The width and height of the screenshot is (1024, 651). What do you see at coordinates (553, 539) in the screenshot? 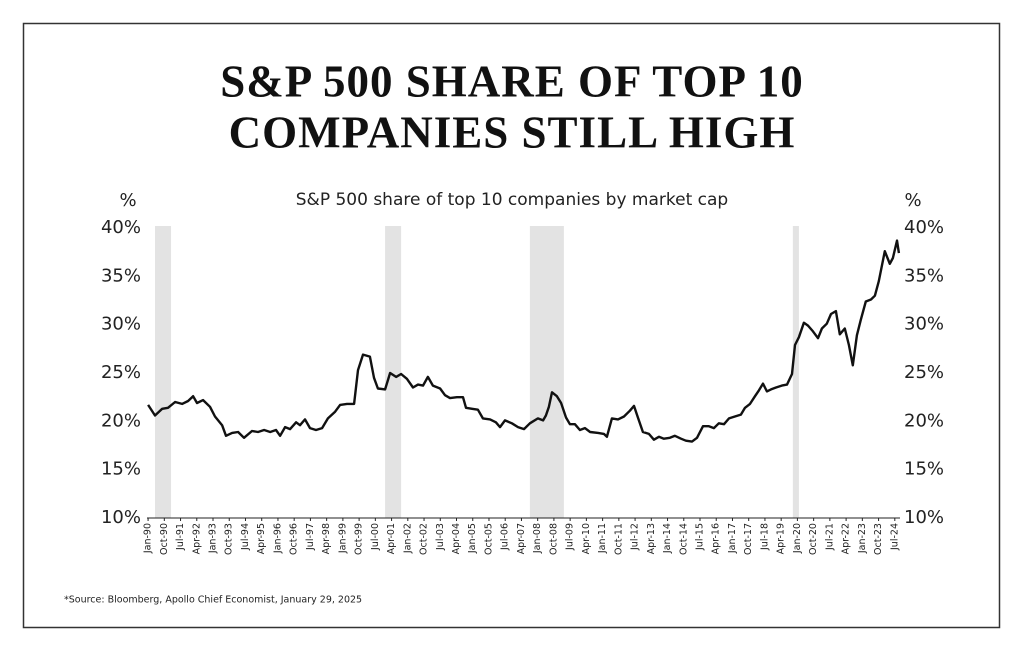
I see `x-tick-label: Oct-08` at bounding box center [553, 539].